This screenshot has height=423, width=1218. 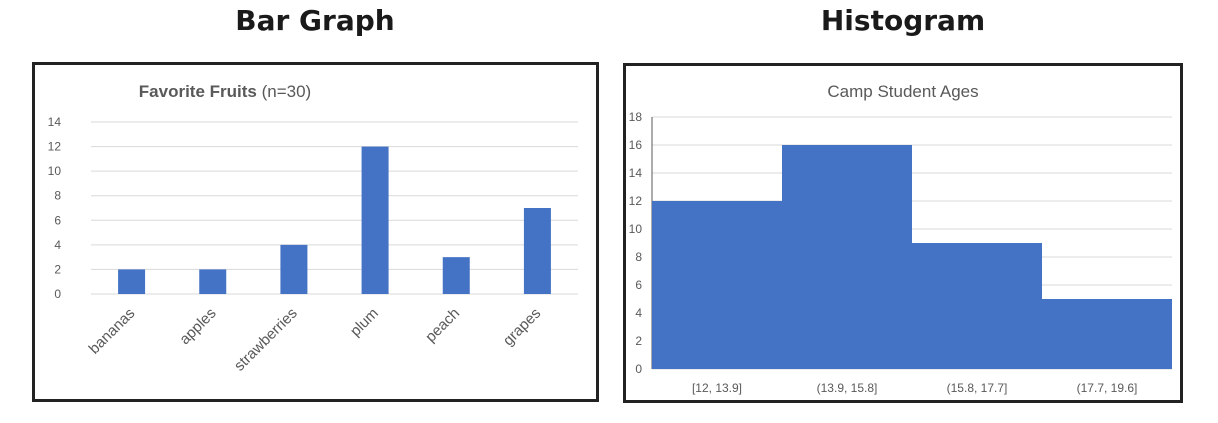 What do you see at coordinates (57, 220) in the screenshot?
I see `bar-graph-y-tick-label: 6` at bounding box center [57, 220].